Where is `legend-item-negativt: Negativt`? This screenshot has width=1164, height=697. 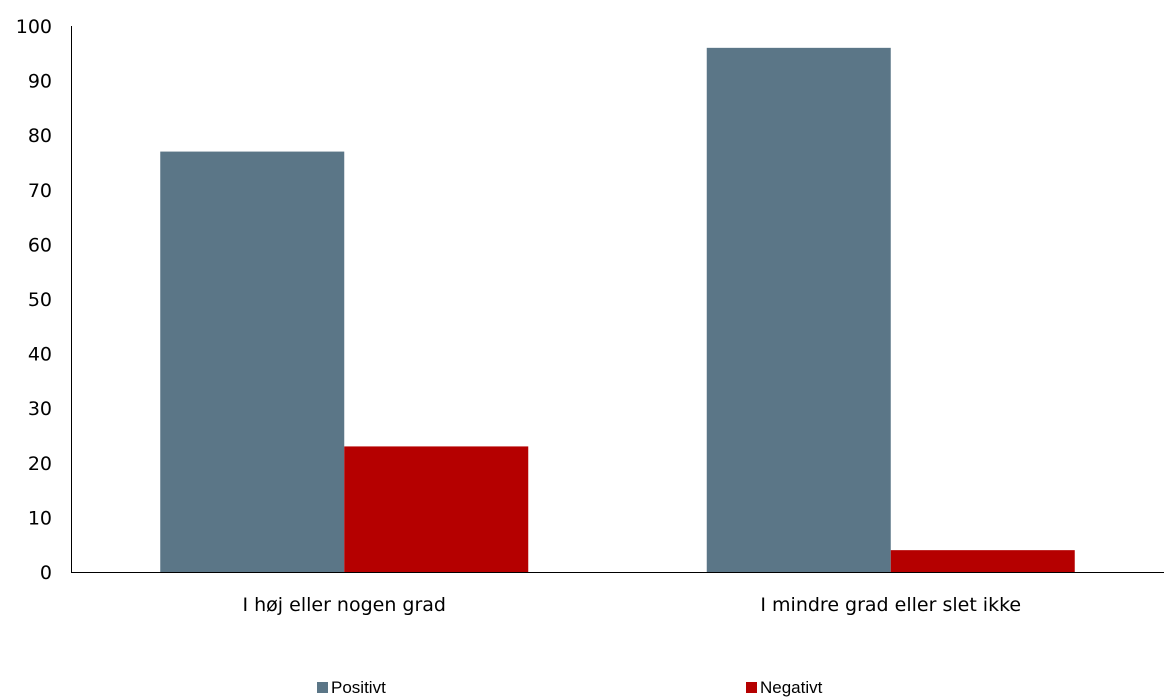
legend-item-negativt: Negativt is located at coordinates (784, 687).